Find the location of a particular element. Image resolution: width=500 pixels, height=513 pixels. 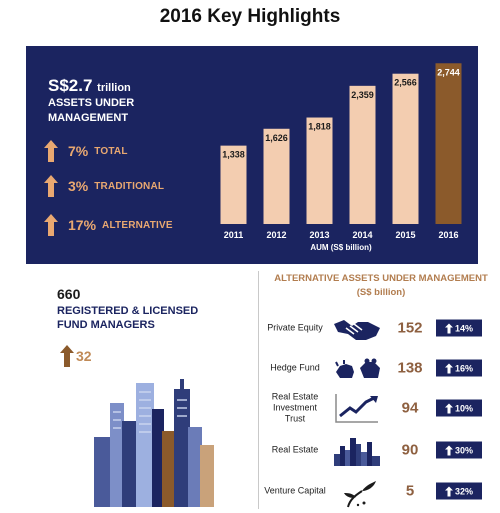

alt-row-growth-badge: 10% is located at coordinates (459, 408).